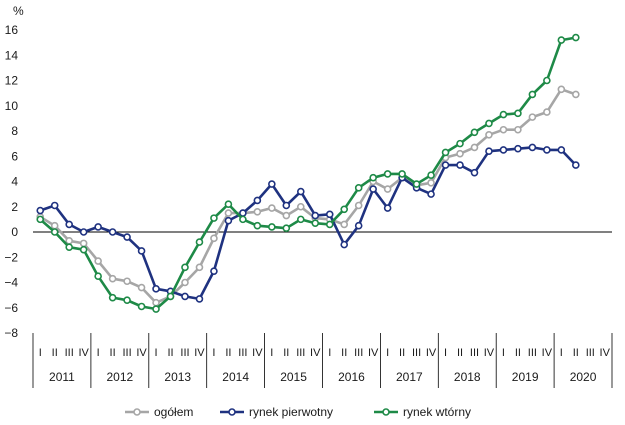 Image resolution: width=625 pixels, height=425 pixels. What do you see at coordinates (14, 182) in the screenshot?
I see `y-tick-label: 4` at bounding box center [14, 182].